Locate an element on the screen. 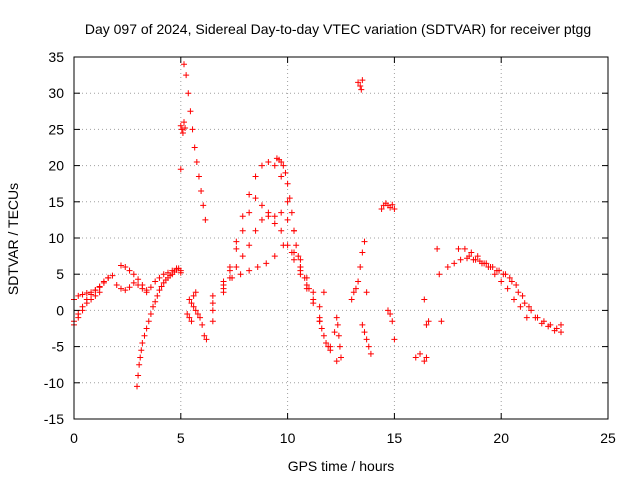  x-tick-label: 10 is located at coordinates (288, 438).